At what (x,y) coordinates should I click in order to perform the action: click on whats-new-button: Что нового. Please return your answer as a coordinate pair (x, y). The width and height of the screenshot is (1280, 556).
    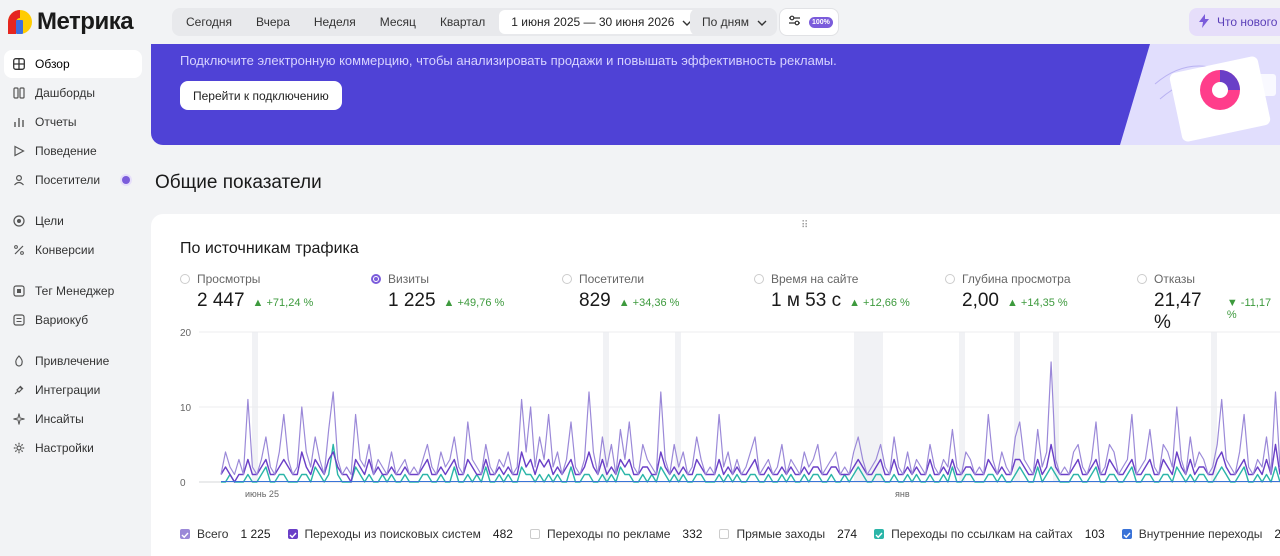
    Looking at the image, I should click on (1234, 22).